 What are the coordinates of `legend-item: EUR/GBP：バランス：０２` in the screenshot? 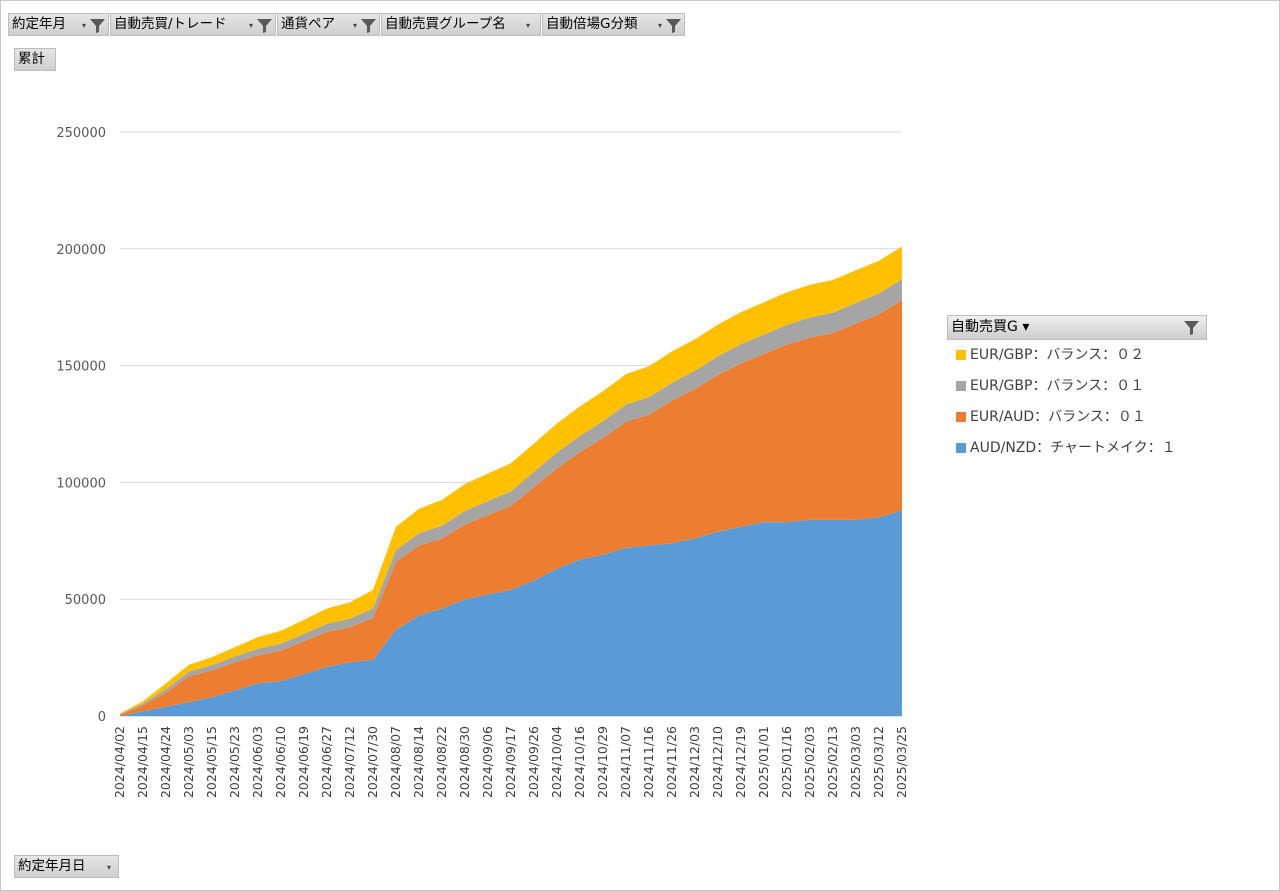 It's located at (1050, 355).